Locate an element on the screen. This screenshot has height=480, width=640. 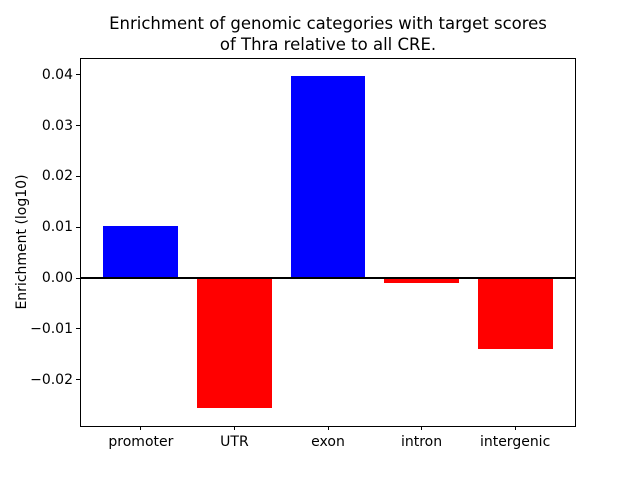
x-tick-label-intergenic: intergenic is located at coordinates (515, 442).